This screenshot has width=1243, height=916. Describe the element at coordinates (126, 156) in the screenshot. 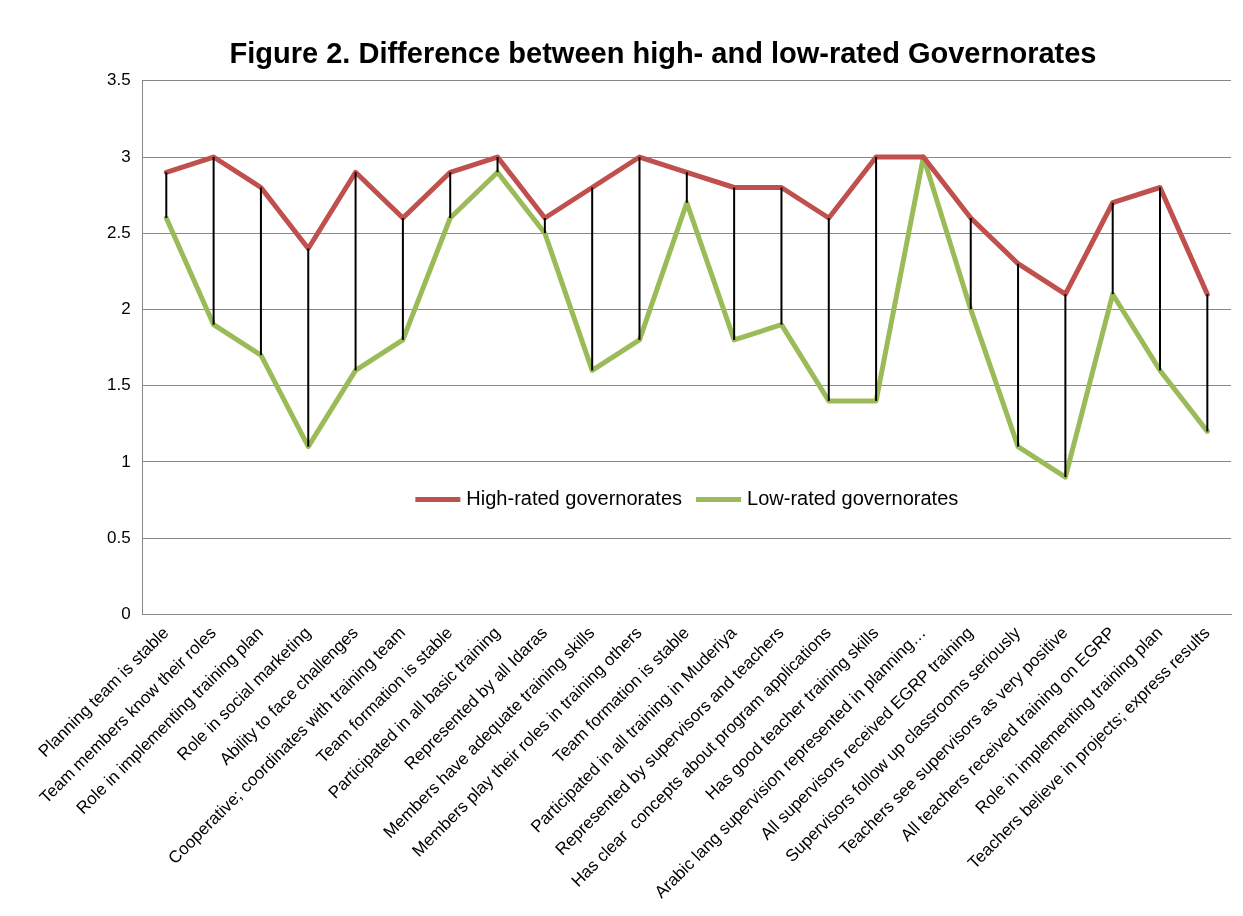

I see `y-tick-label: 3` at that location.